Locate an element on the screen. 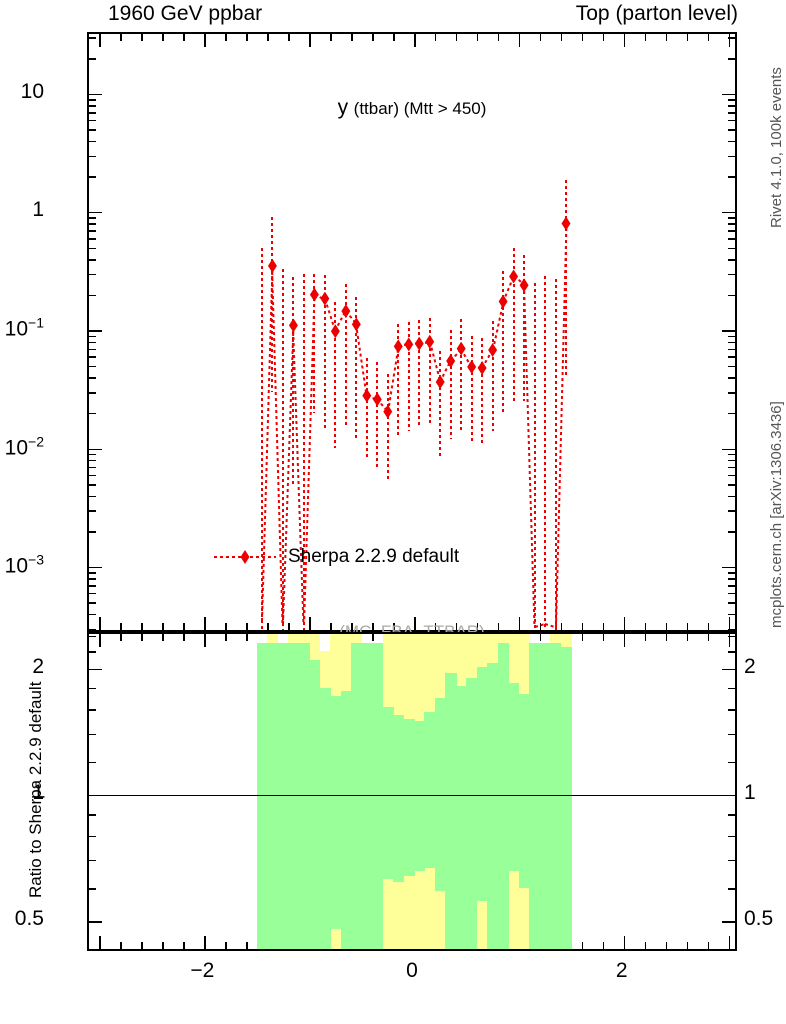 The image size is (786, 1024). y-axis-tick-label: 1 is located at coordinates (38, 209).